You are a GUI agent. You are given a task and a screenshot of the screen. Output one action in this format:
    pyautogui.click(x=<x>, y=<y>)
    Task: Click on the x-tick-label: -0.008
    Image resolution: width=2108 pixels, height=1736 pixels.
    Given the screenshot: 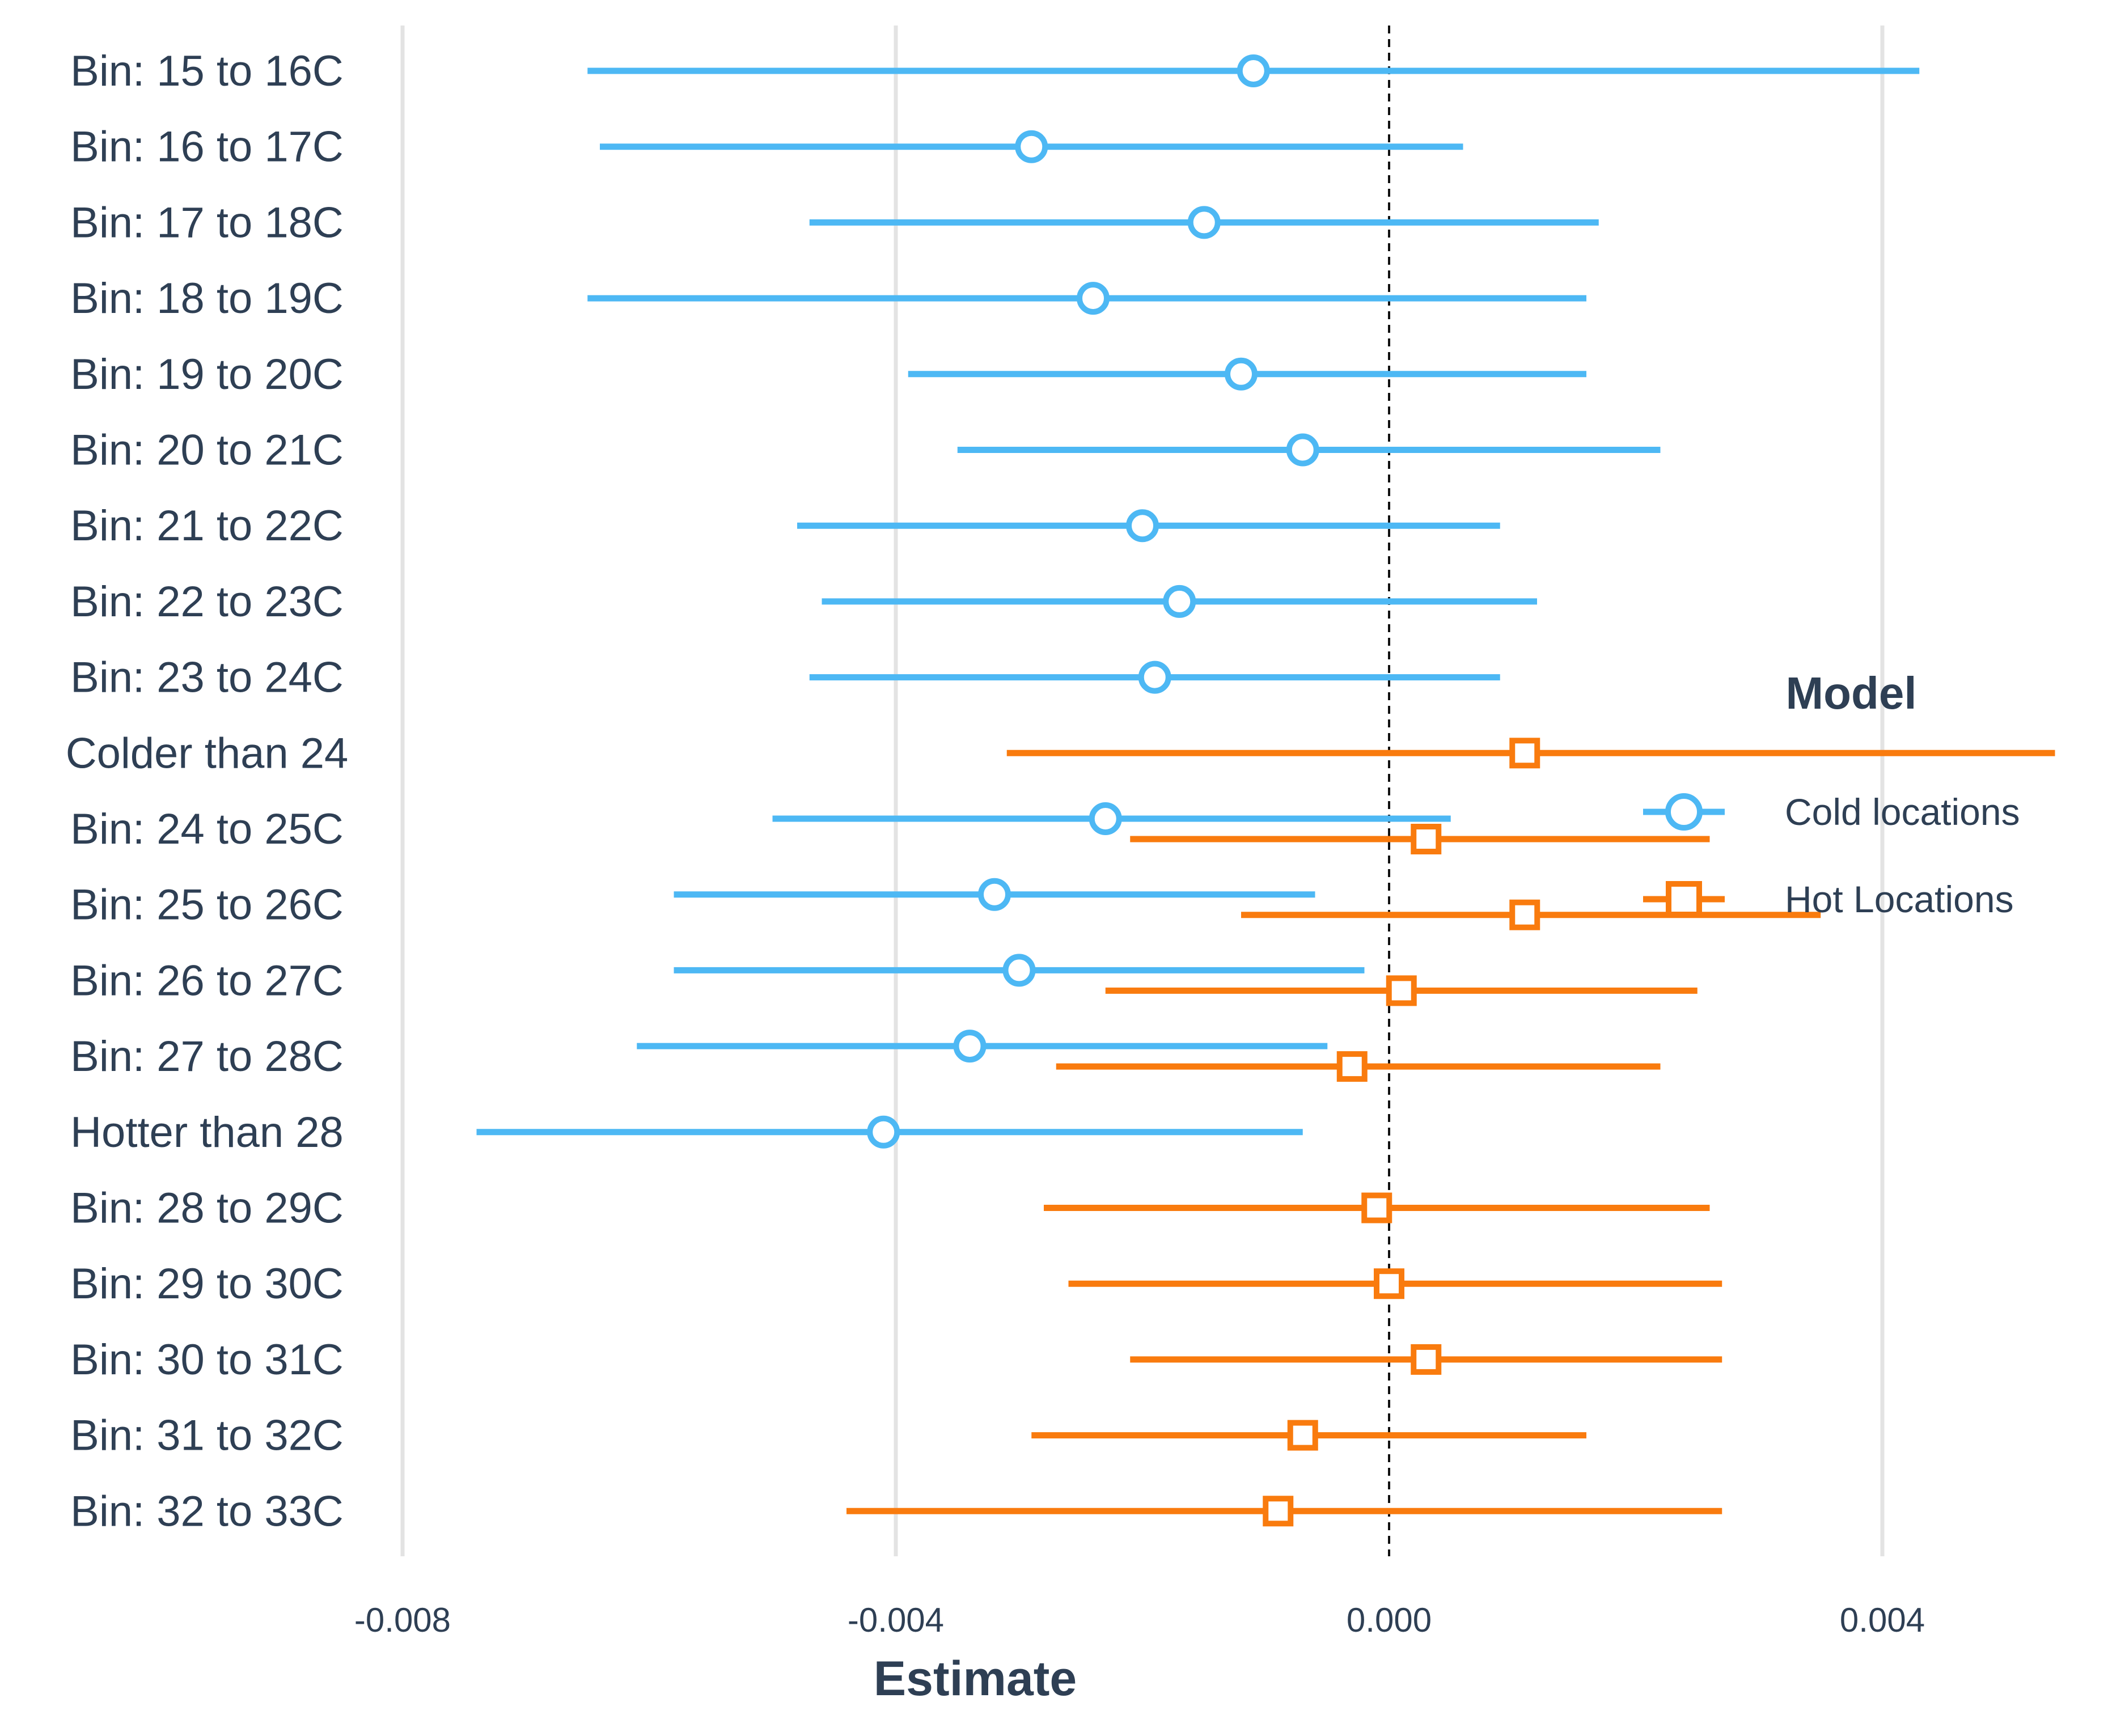 What is the action you would take?
    pyautogui.click(x=402, y=1620)
    